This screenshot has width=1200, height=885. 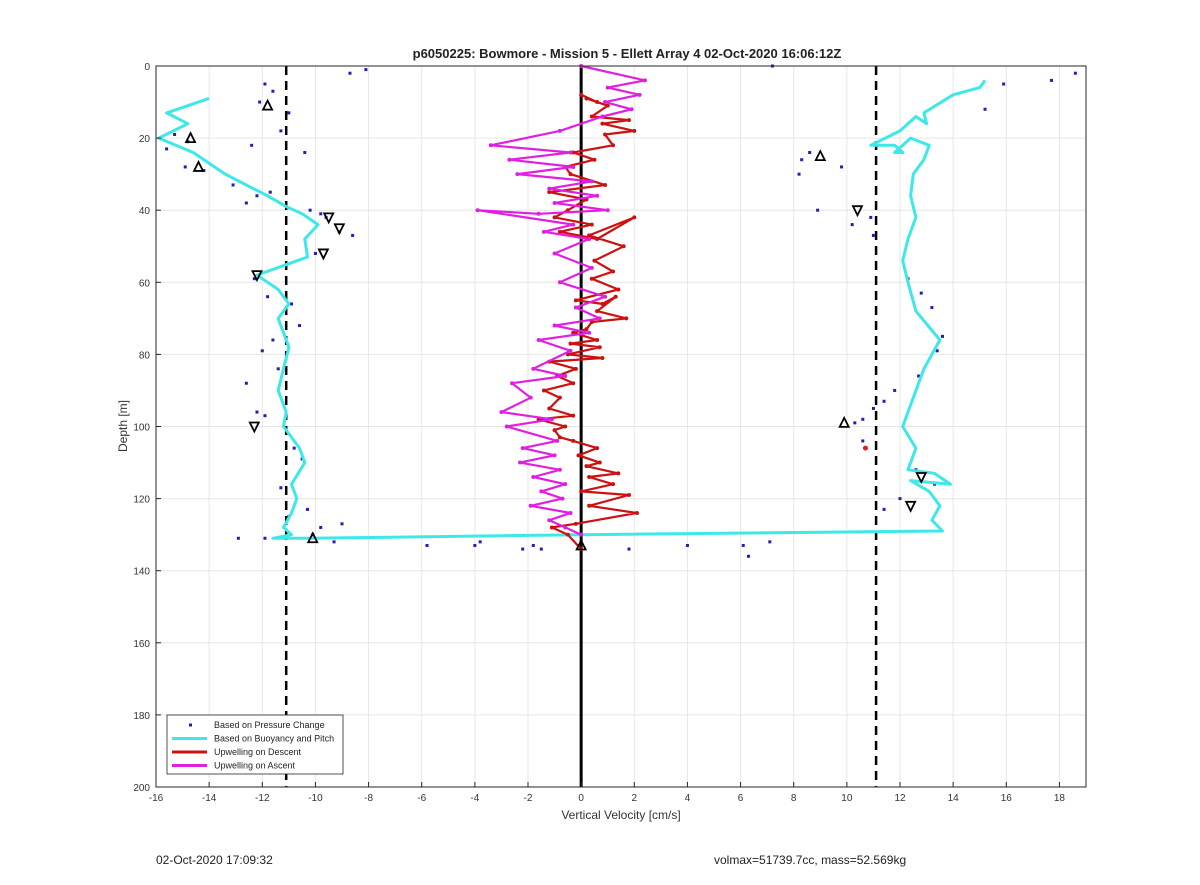 I want to click on x-tick-label: 16, so click(x=1007, y=798).